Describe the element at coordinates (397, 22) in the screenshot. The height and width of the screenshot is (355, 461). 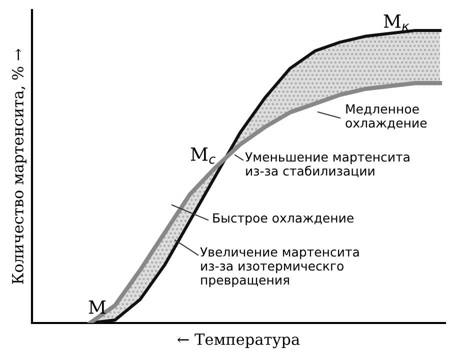
I see `annotation: M$_{к}$` at that location.